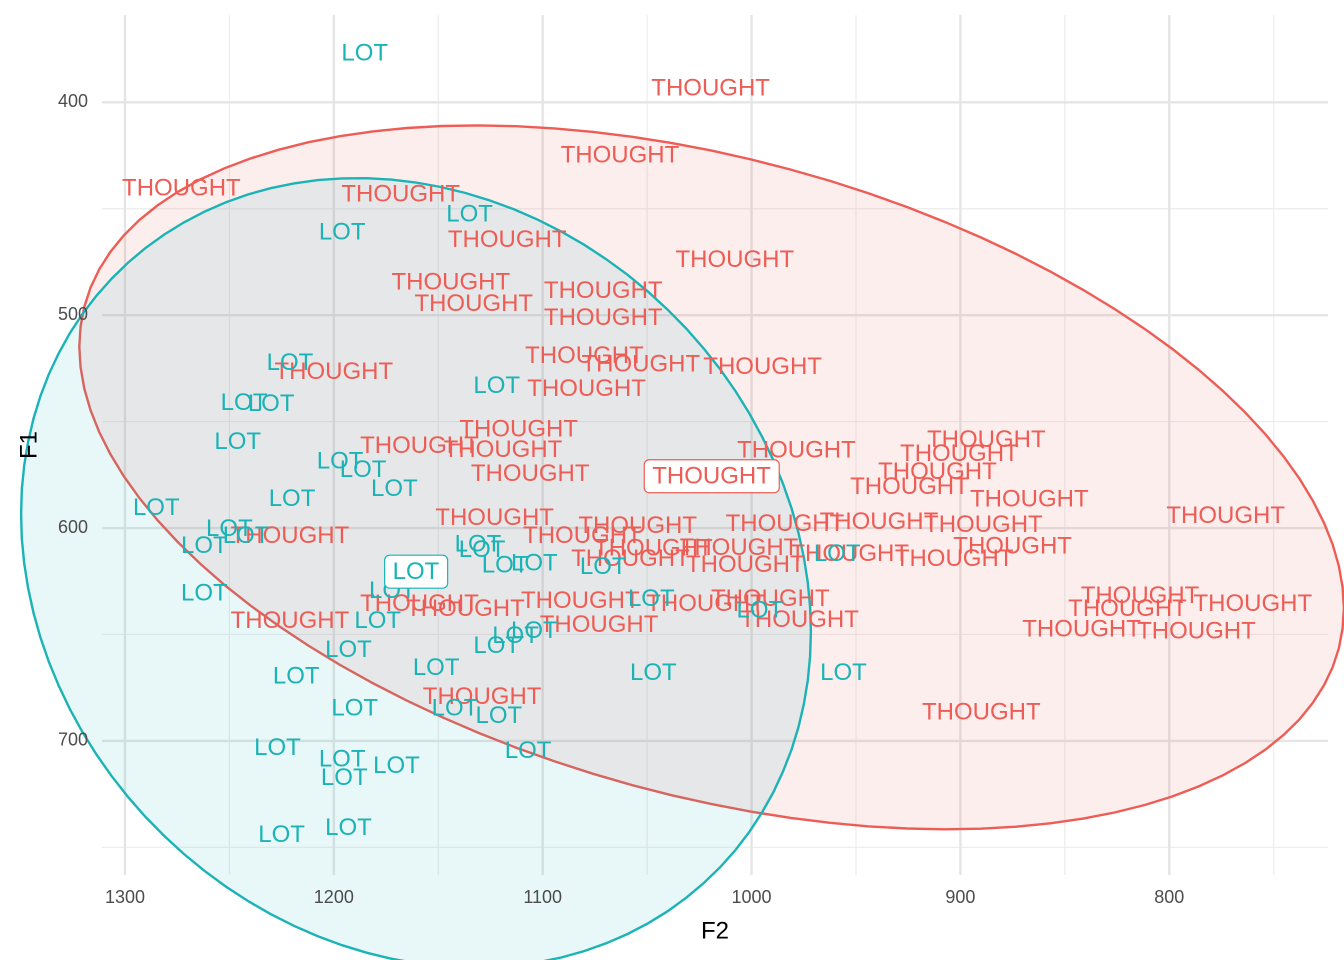 This screenshot has width=1344, height=960. I want to click on mean-label: THOUGHT, so click(711, 476).